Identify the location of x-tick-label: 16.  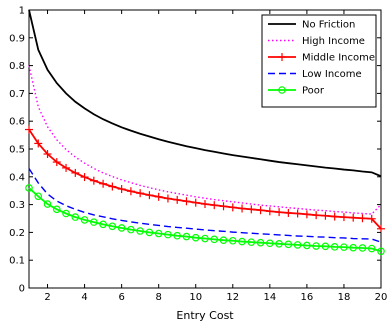
(307, 297).